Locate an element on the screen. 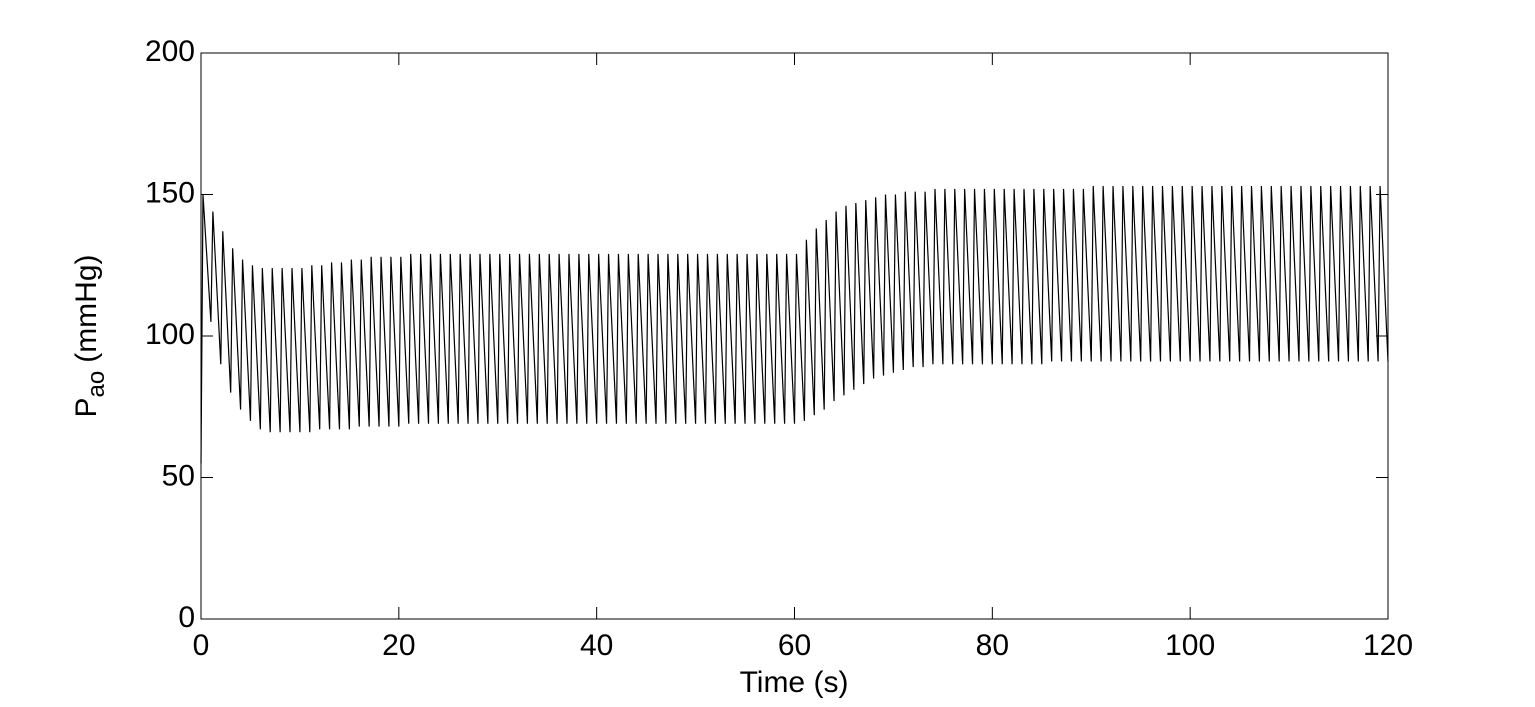 The image size is (1535, 707). x-tick-label: 40 is located at coordinates (596, 645).